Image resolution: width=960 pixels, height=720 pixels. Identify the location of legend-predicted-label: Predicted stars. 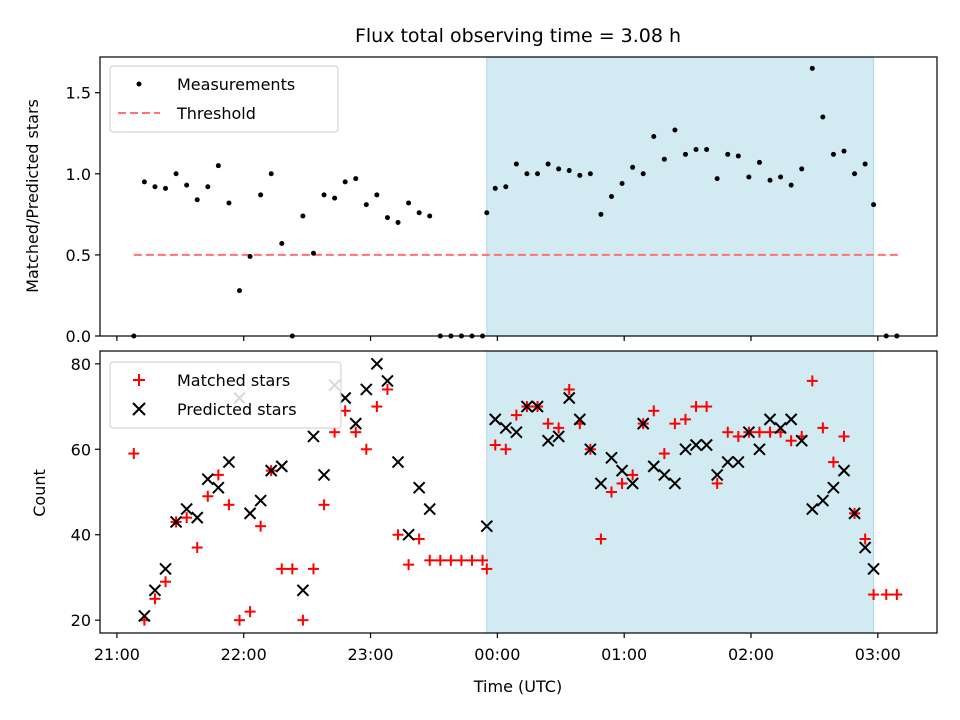
(237, 409).